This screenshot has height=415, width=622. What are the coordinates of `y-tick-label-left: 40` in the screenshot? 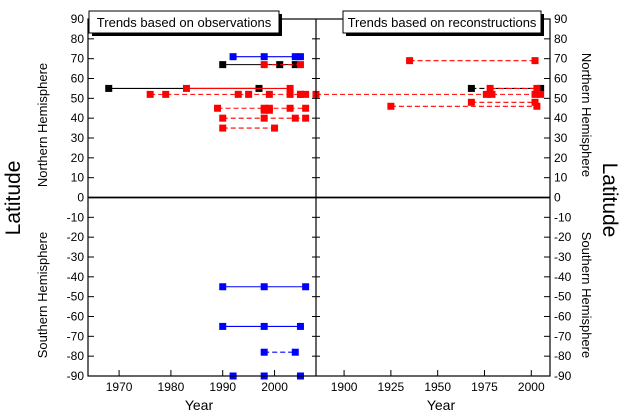 It's located at (78, 118).